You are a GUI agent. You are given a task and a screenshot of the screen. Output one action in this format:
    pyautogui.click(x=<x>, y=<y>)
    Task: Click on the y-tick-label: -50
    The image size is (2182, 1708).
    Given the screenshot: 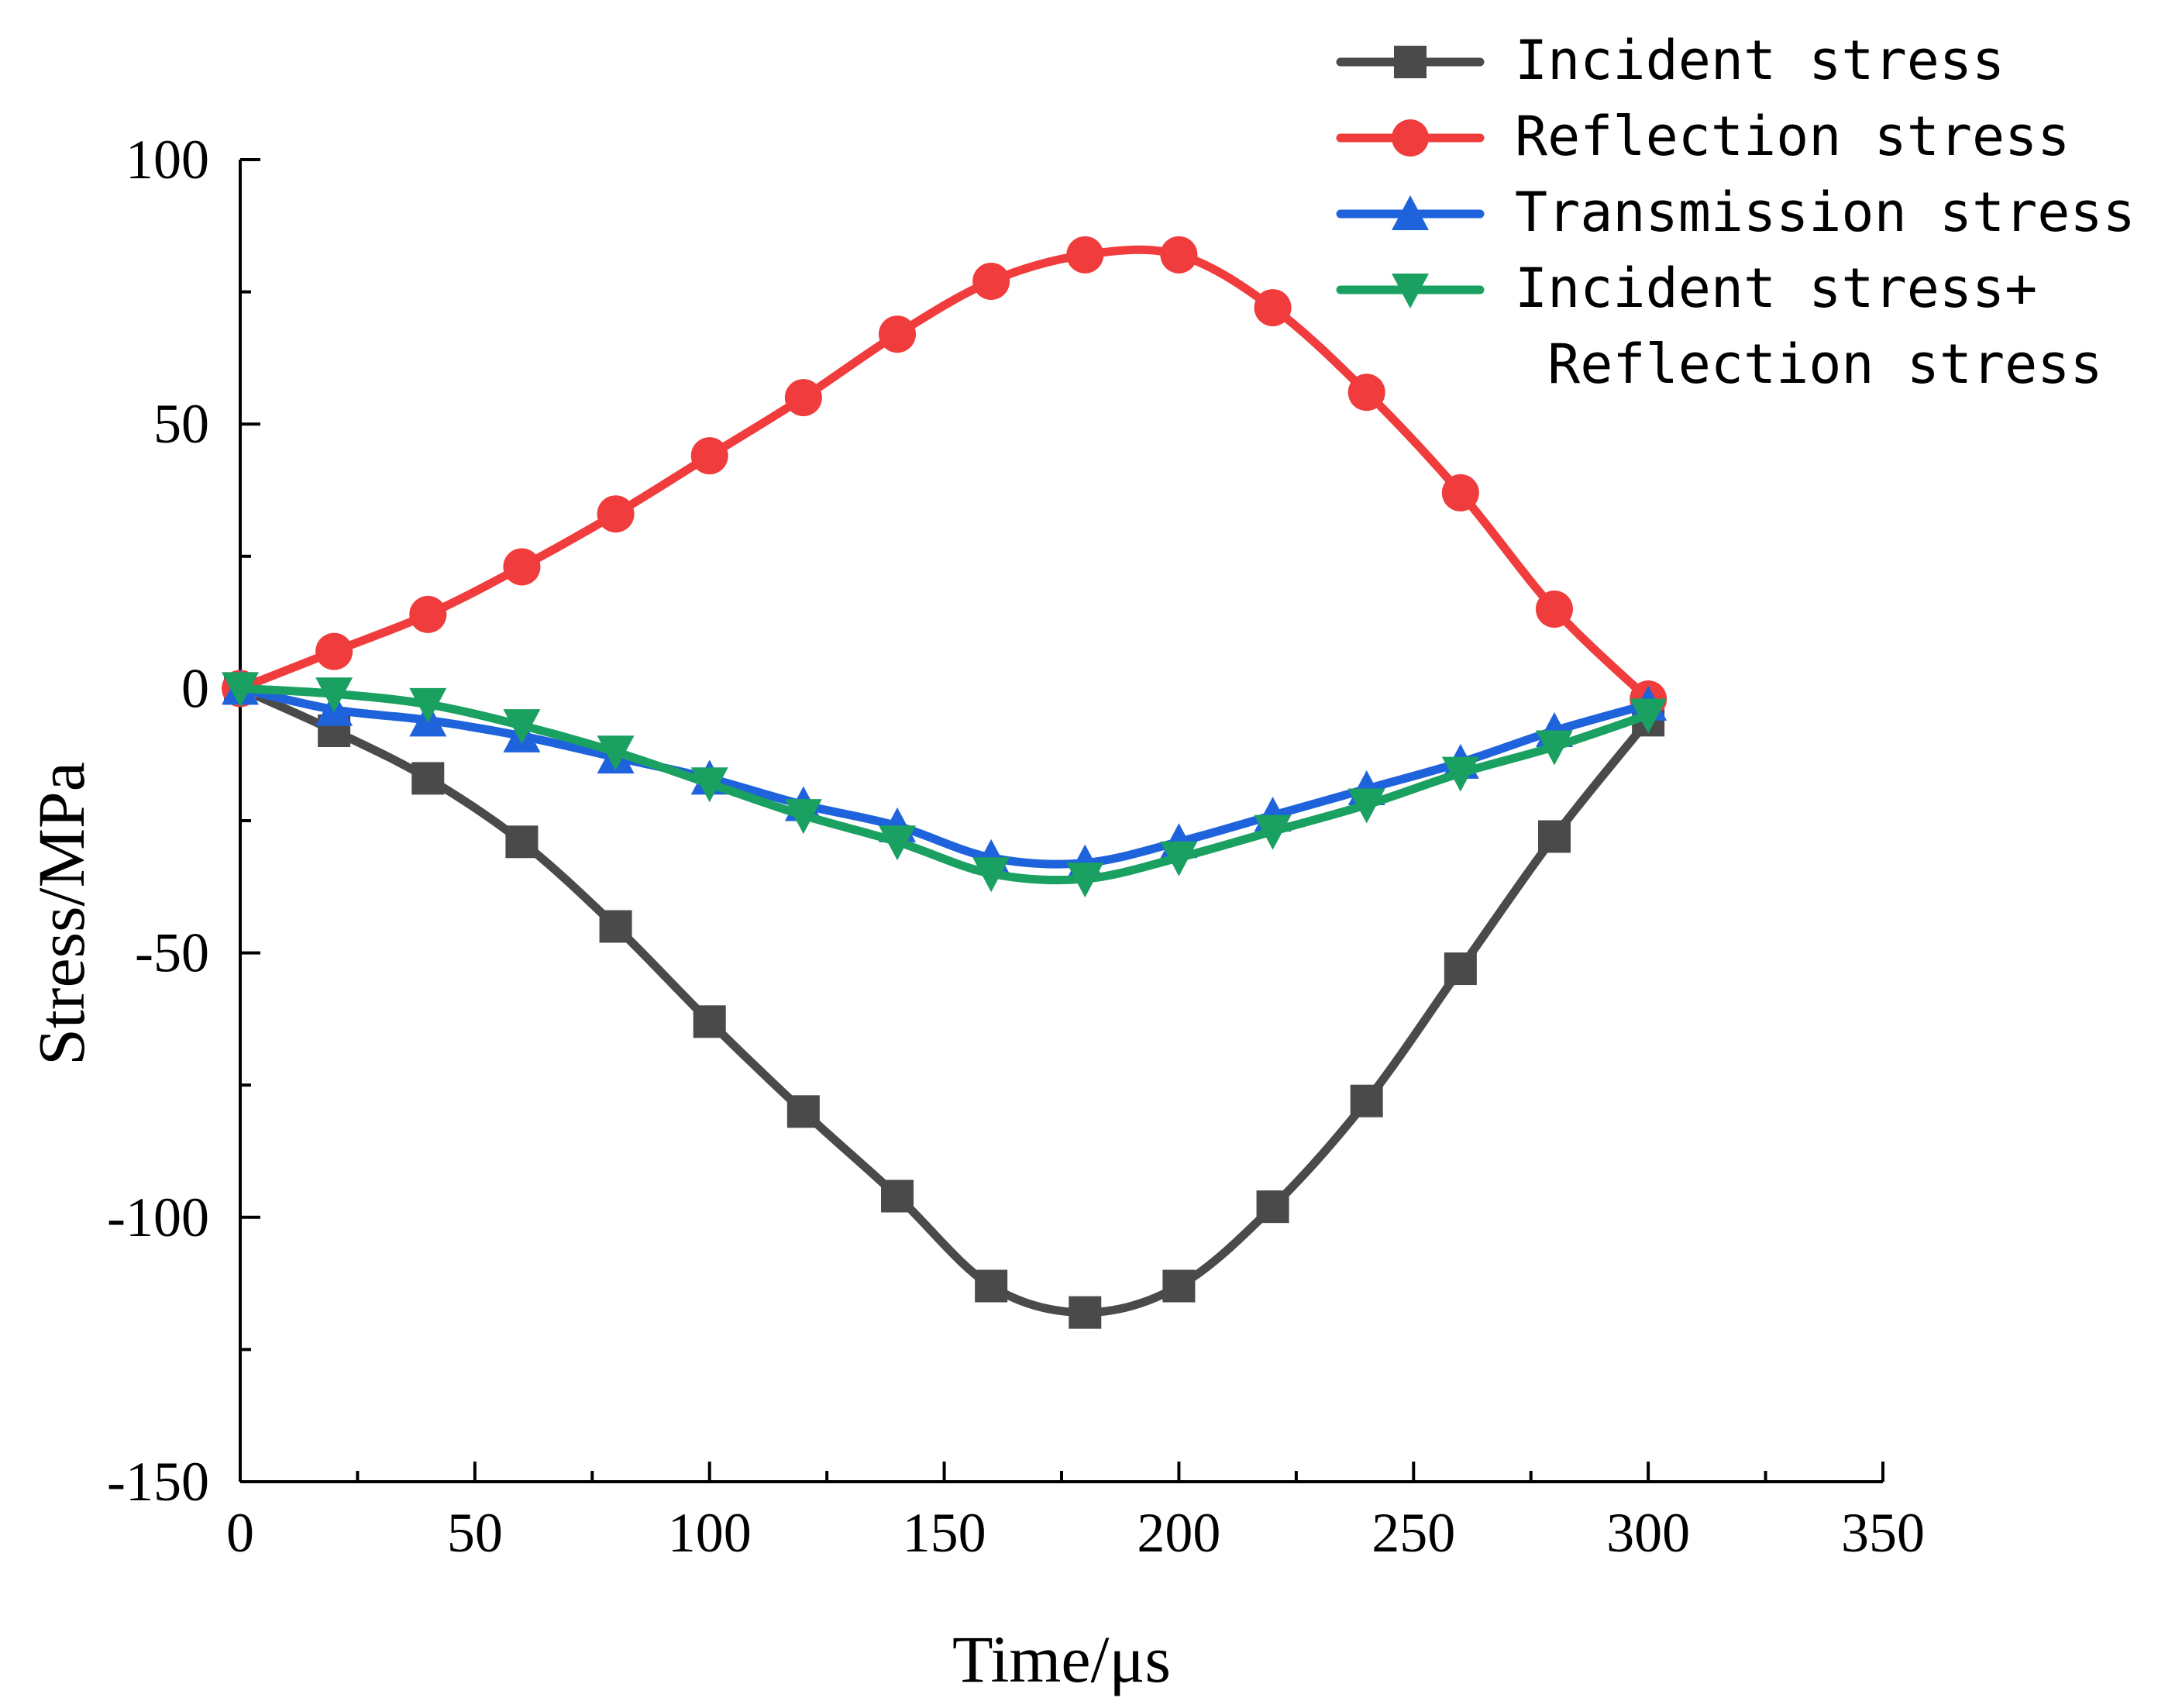 What is the action you would take?
    pyautogui.click(x=172, y=953)
    